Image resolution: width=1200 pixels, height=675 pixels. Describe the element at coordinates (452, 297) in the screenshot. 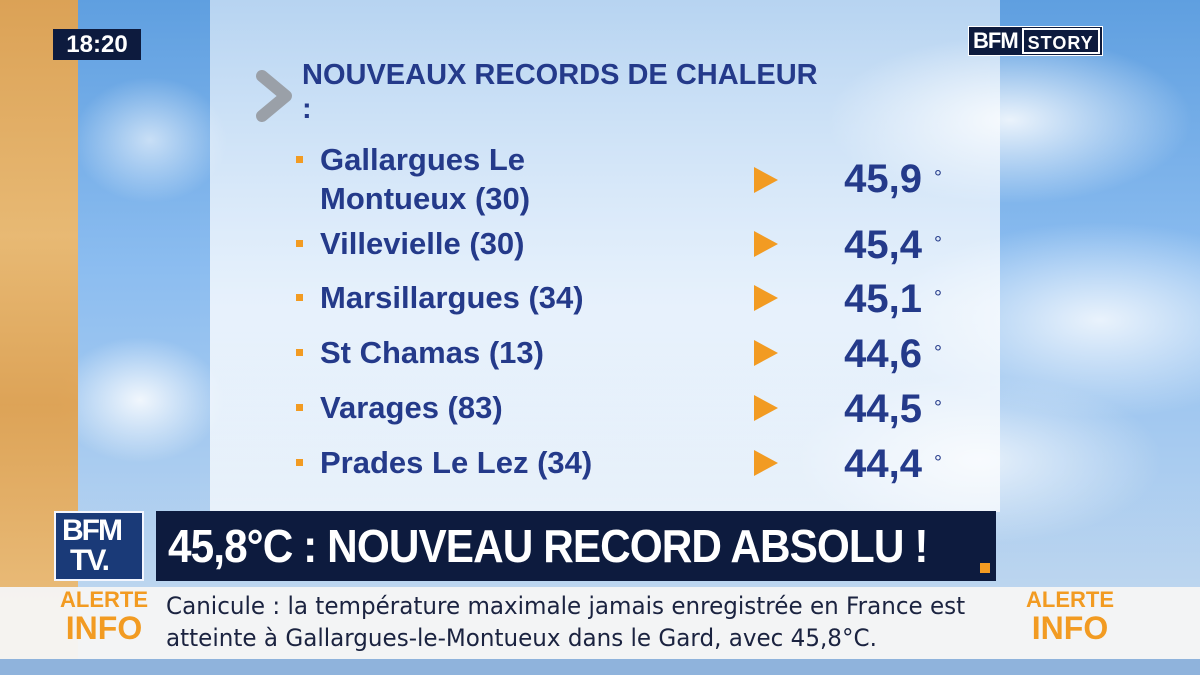

I see `record-city: Marsillargues (34)` at that location.